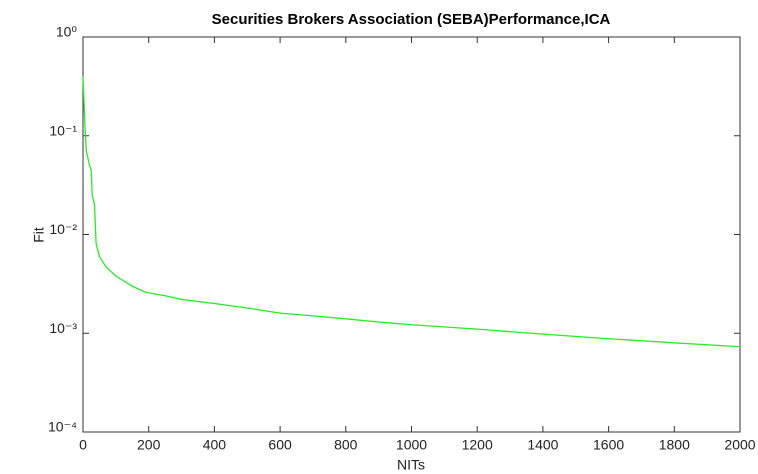 The height and width of the screenshot is (474, 758). Describe the element at coordinates (739, 445) in the screenshot. I see `x-tick-label: 2000` at that location.